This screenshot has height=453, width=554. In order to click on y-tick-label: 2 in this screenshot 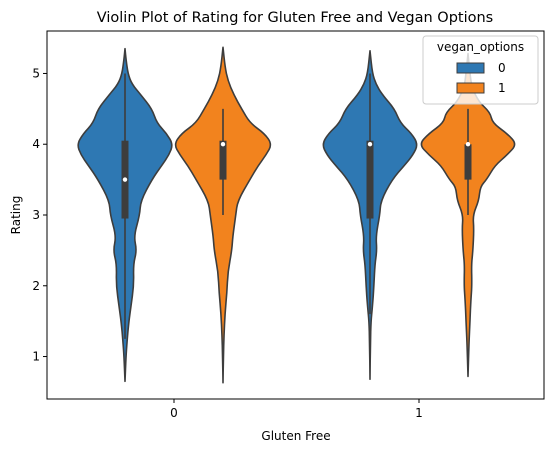, I will do `click(36, 286)`.